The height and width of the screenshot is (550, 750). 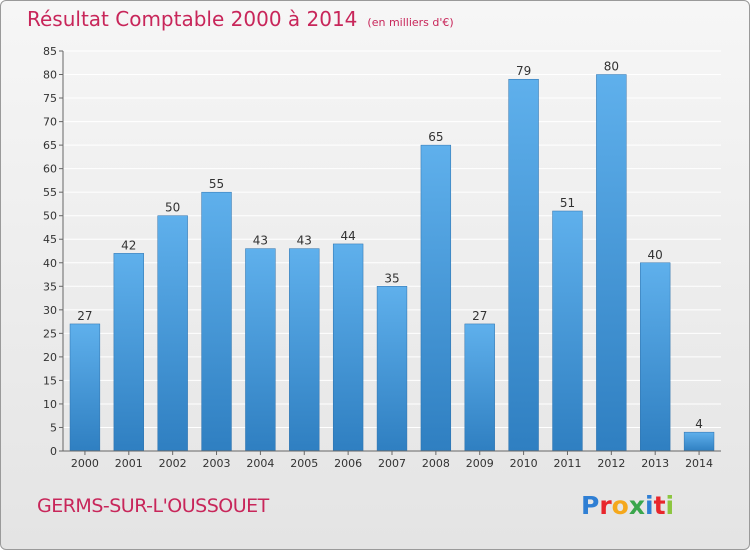 What do you see at coordinates (699, 463) in the screenshot?
I see `x-tick-label: 2014` at bounding box center [699, 463].